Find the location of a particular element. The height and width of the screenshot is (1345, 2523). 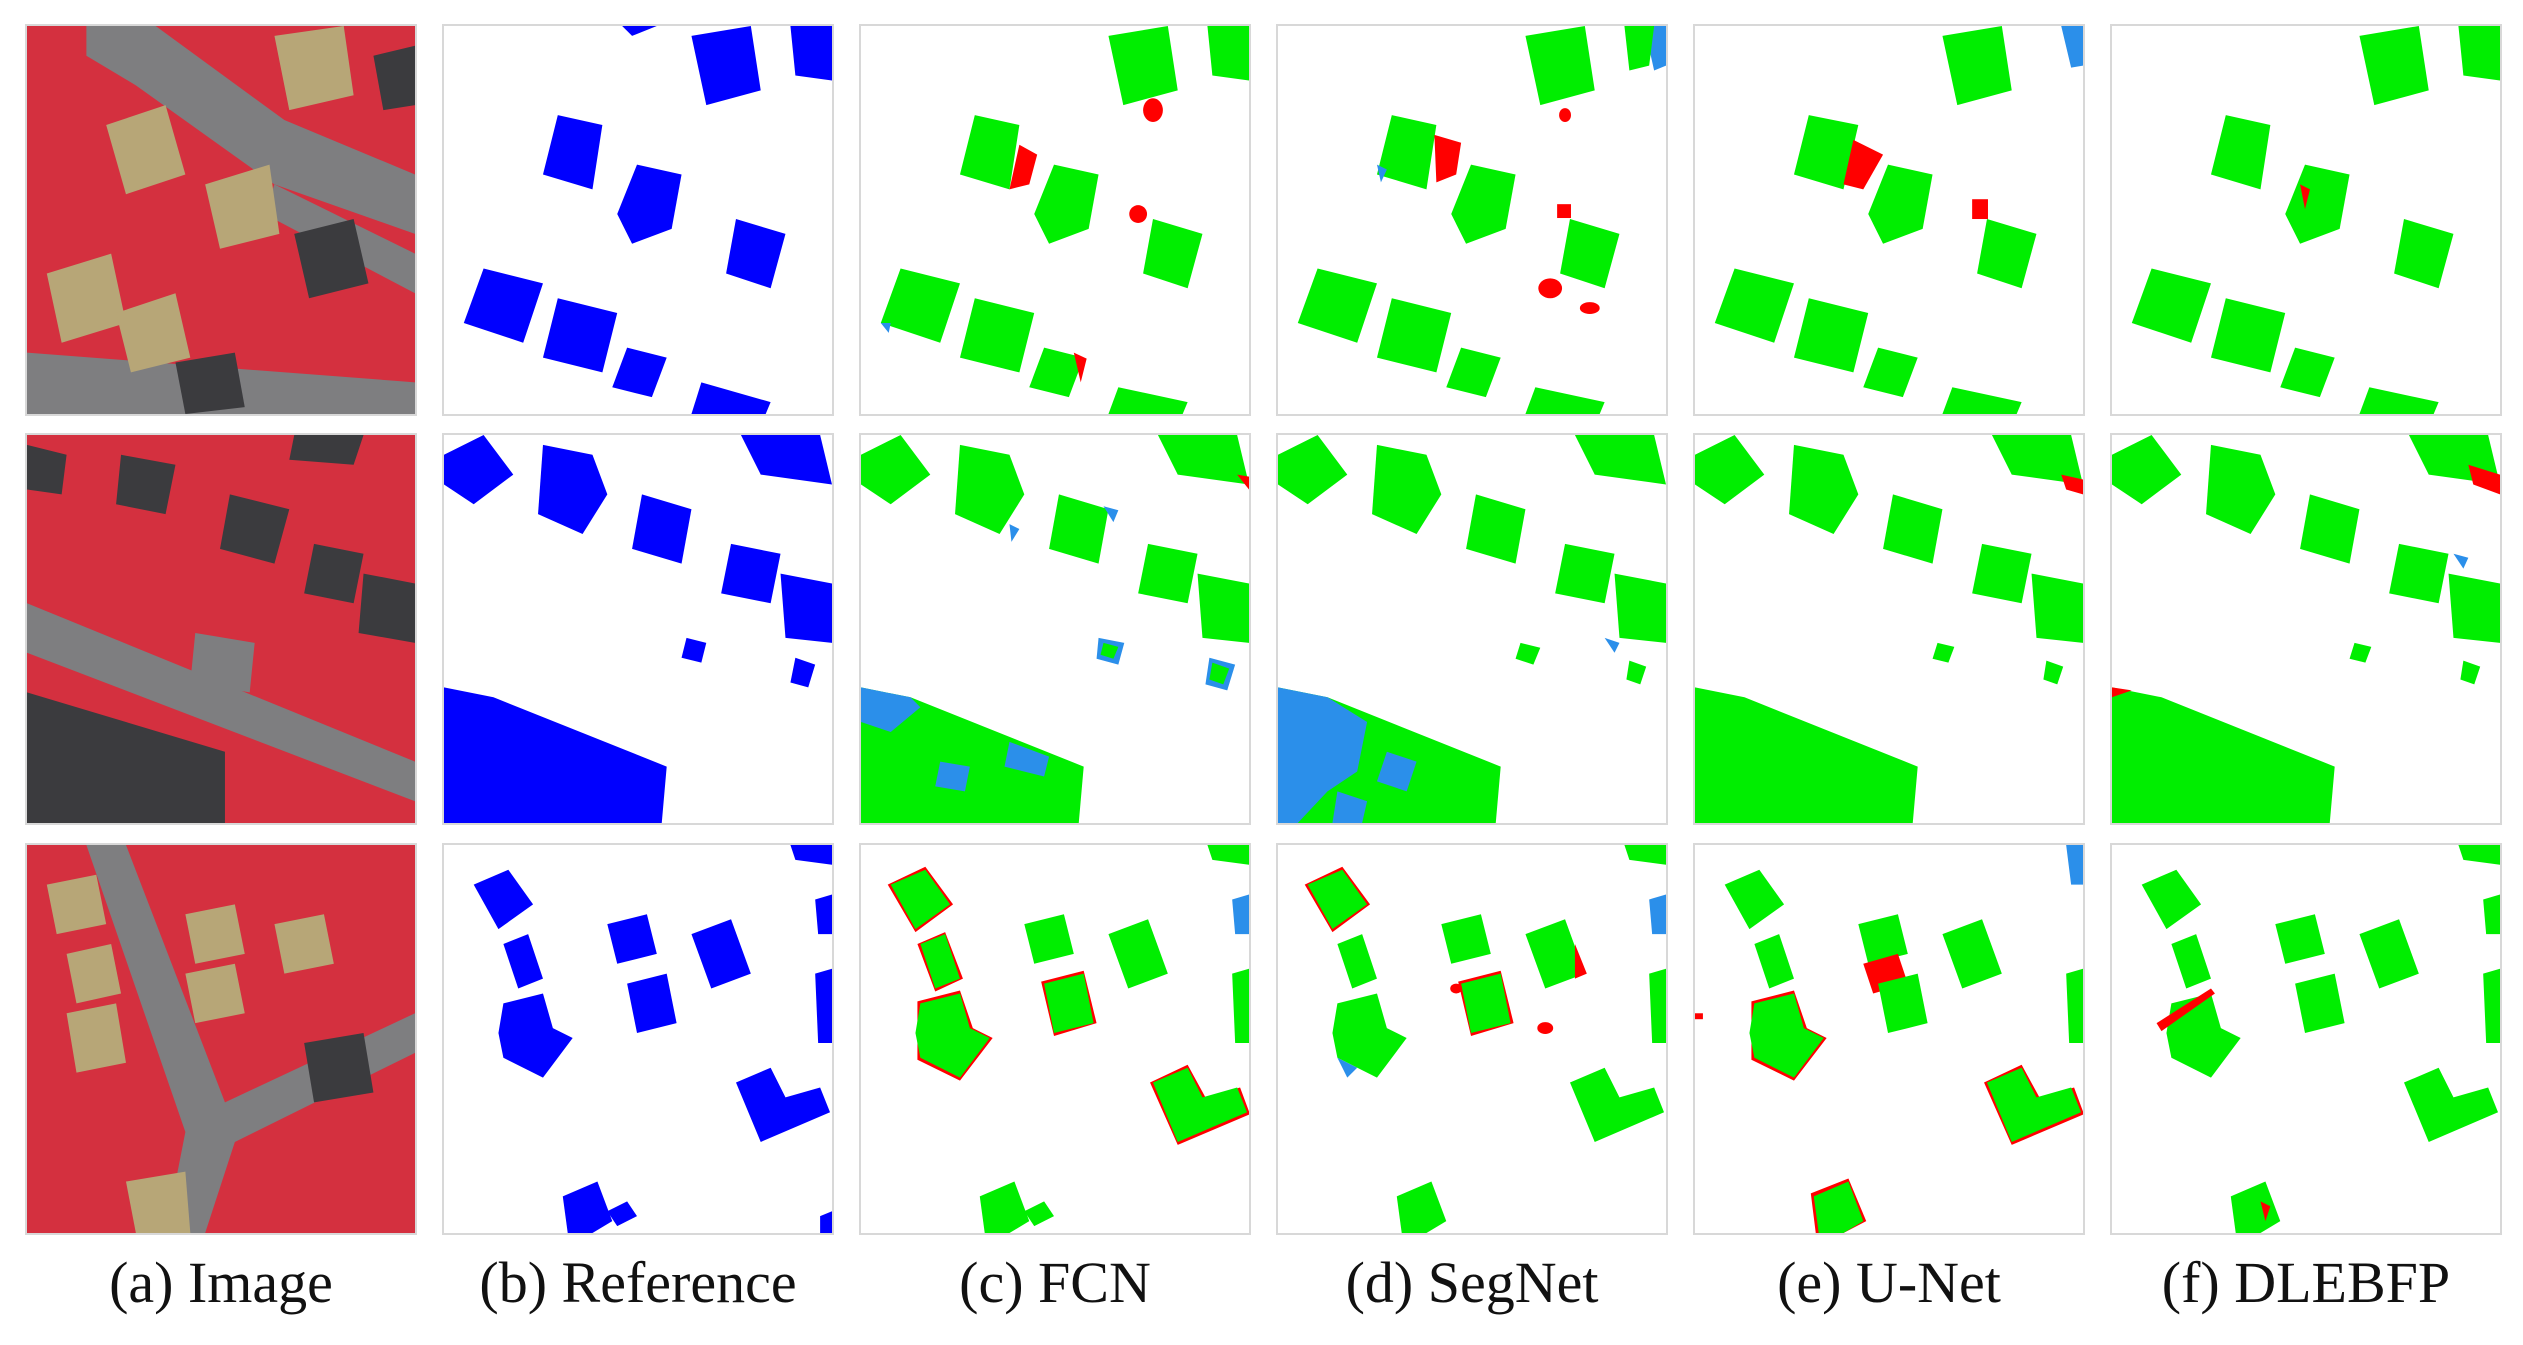

aerial-image-row1 is located at coordinates (221, 220).